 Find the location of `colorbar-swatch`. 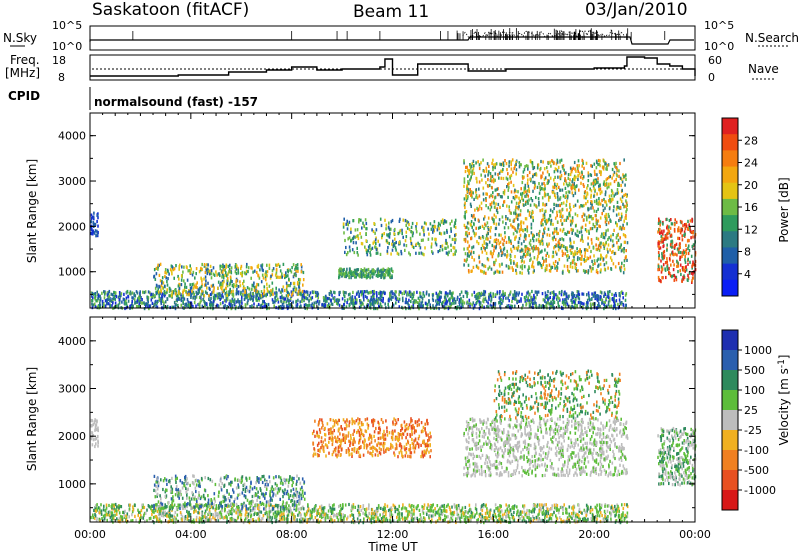

colorbar-swatch is located at coordinates (730, 159).